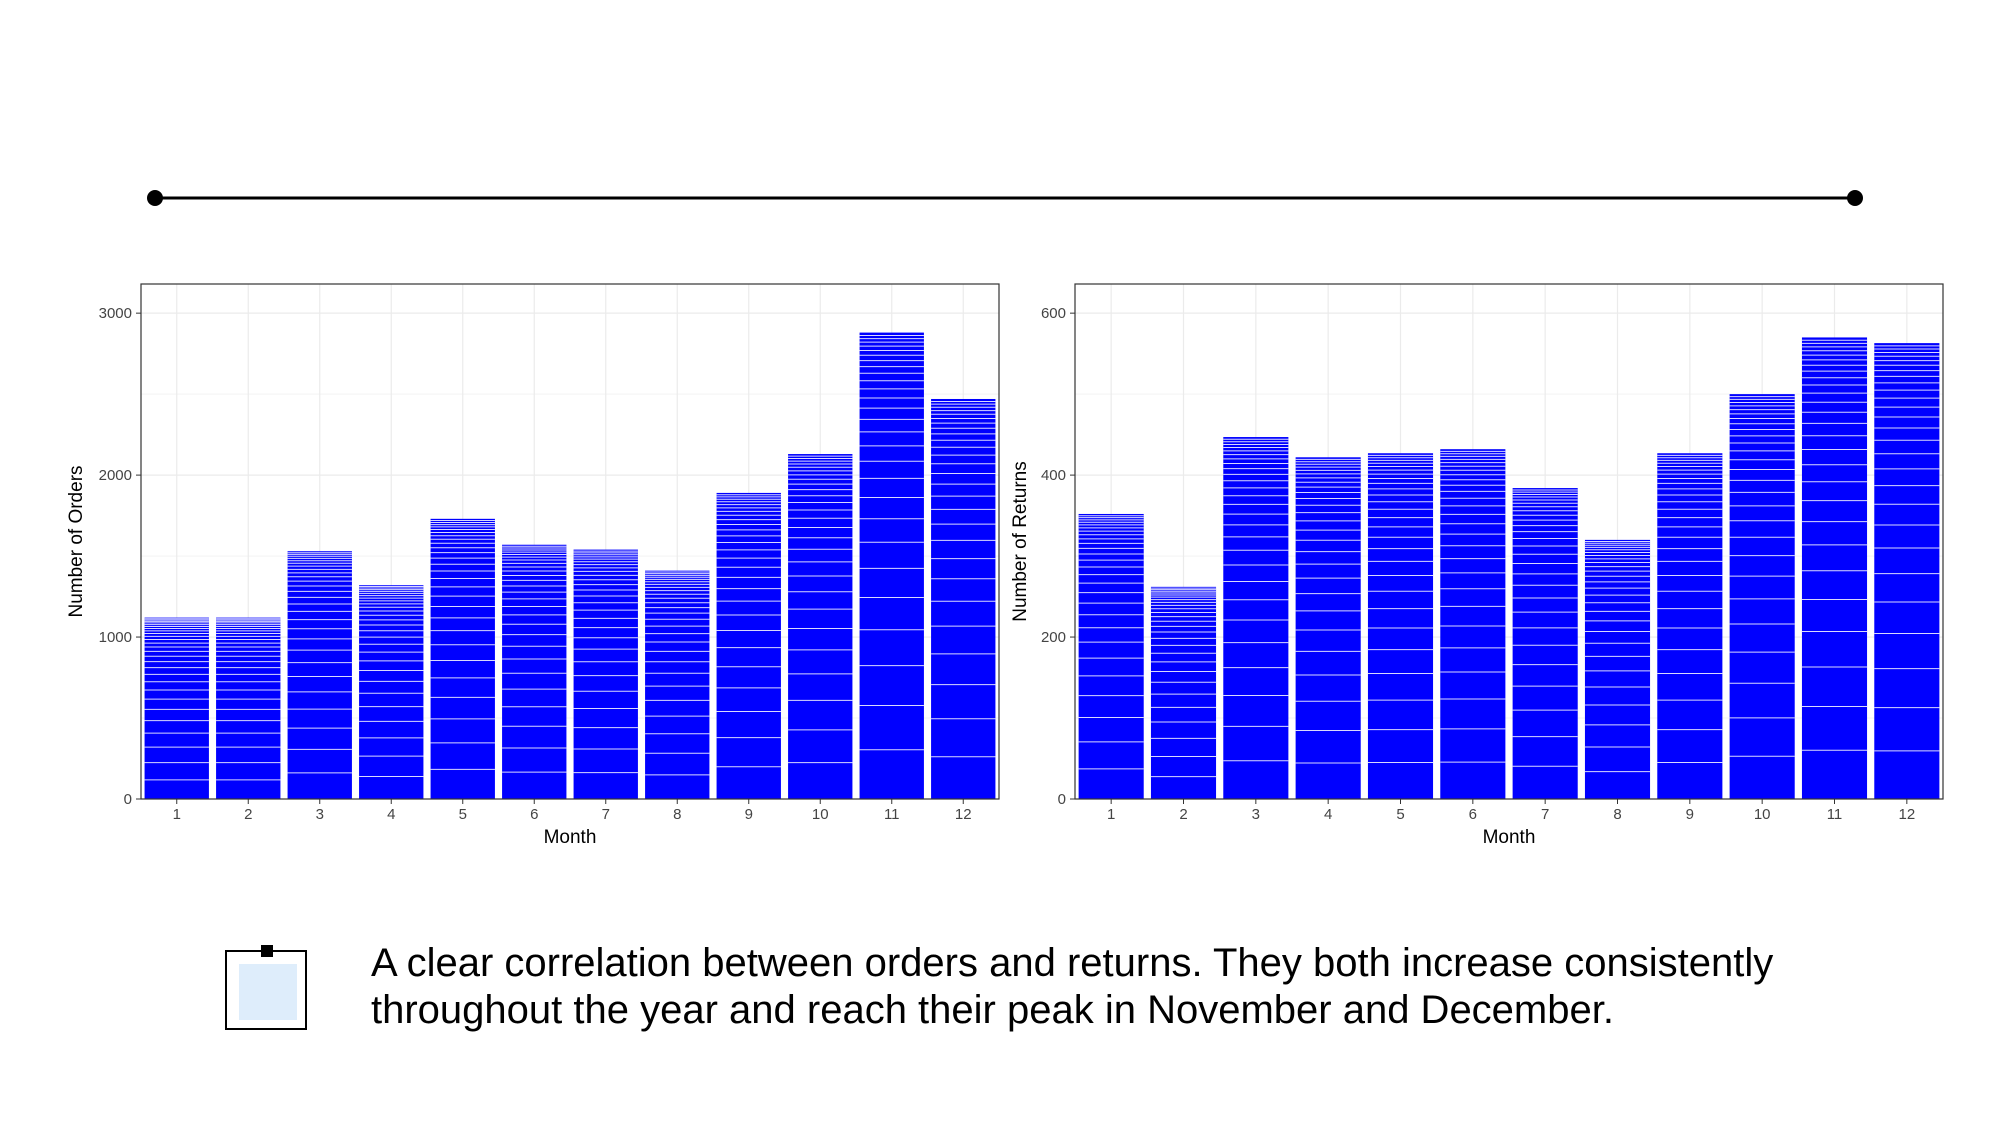 Image resolution: width=2000 pixels, height=1125 pixels. Describe the element at coordinates (1053, 475) in the screenshot. I see `y-tick-label: 400` at that location.